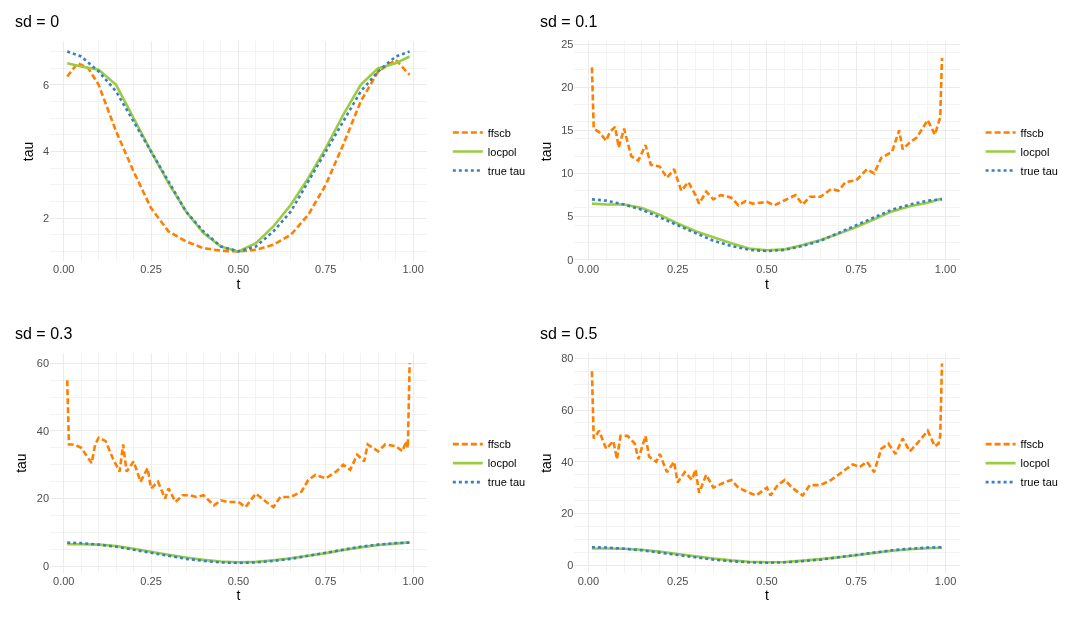 The width and height of the screenshot is (1075, 639). What do you see at coordinates (567, 43) in the screenshot?
I see `y-tick-label: 25` at bounding box center [567, 43].